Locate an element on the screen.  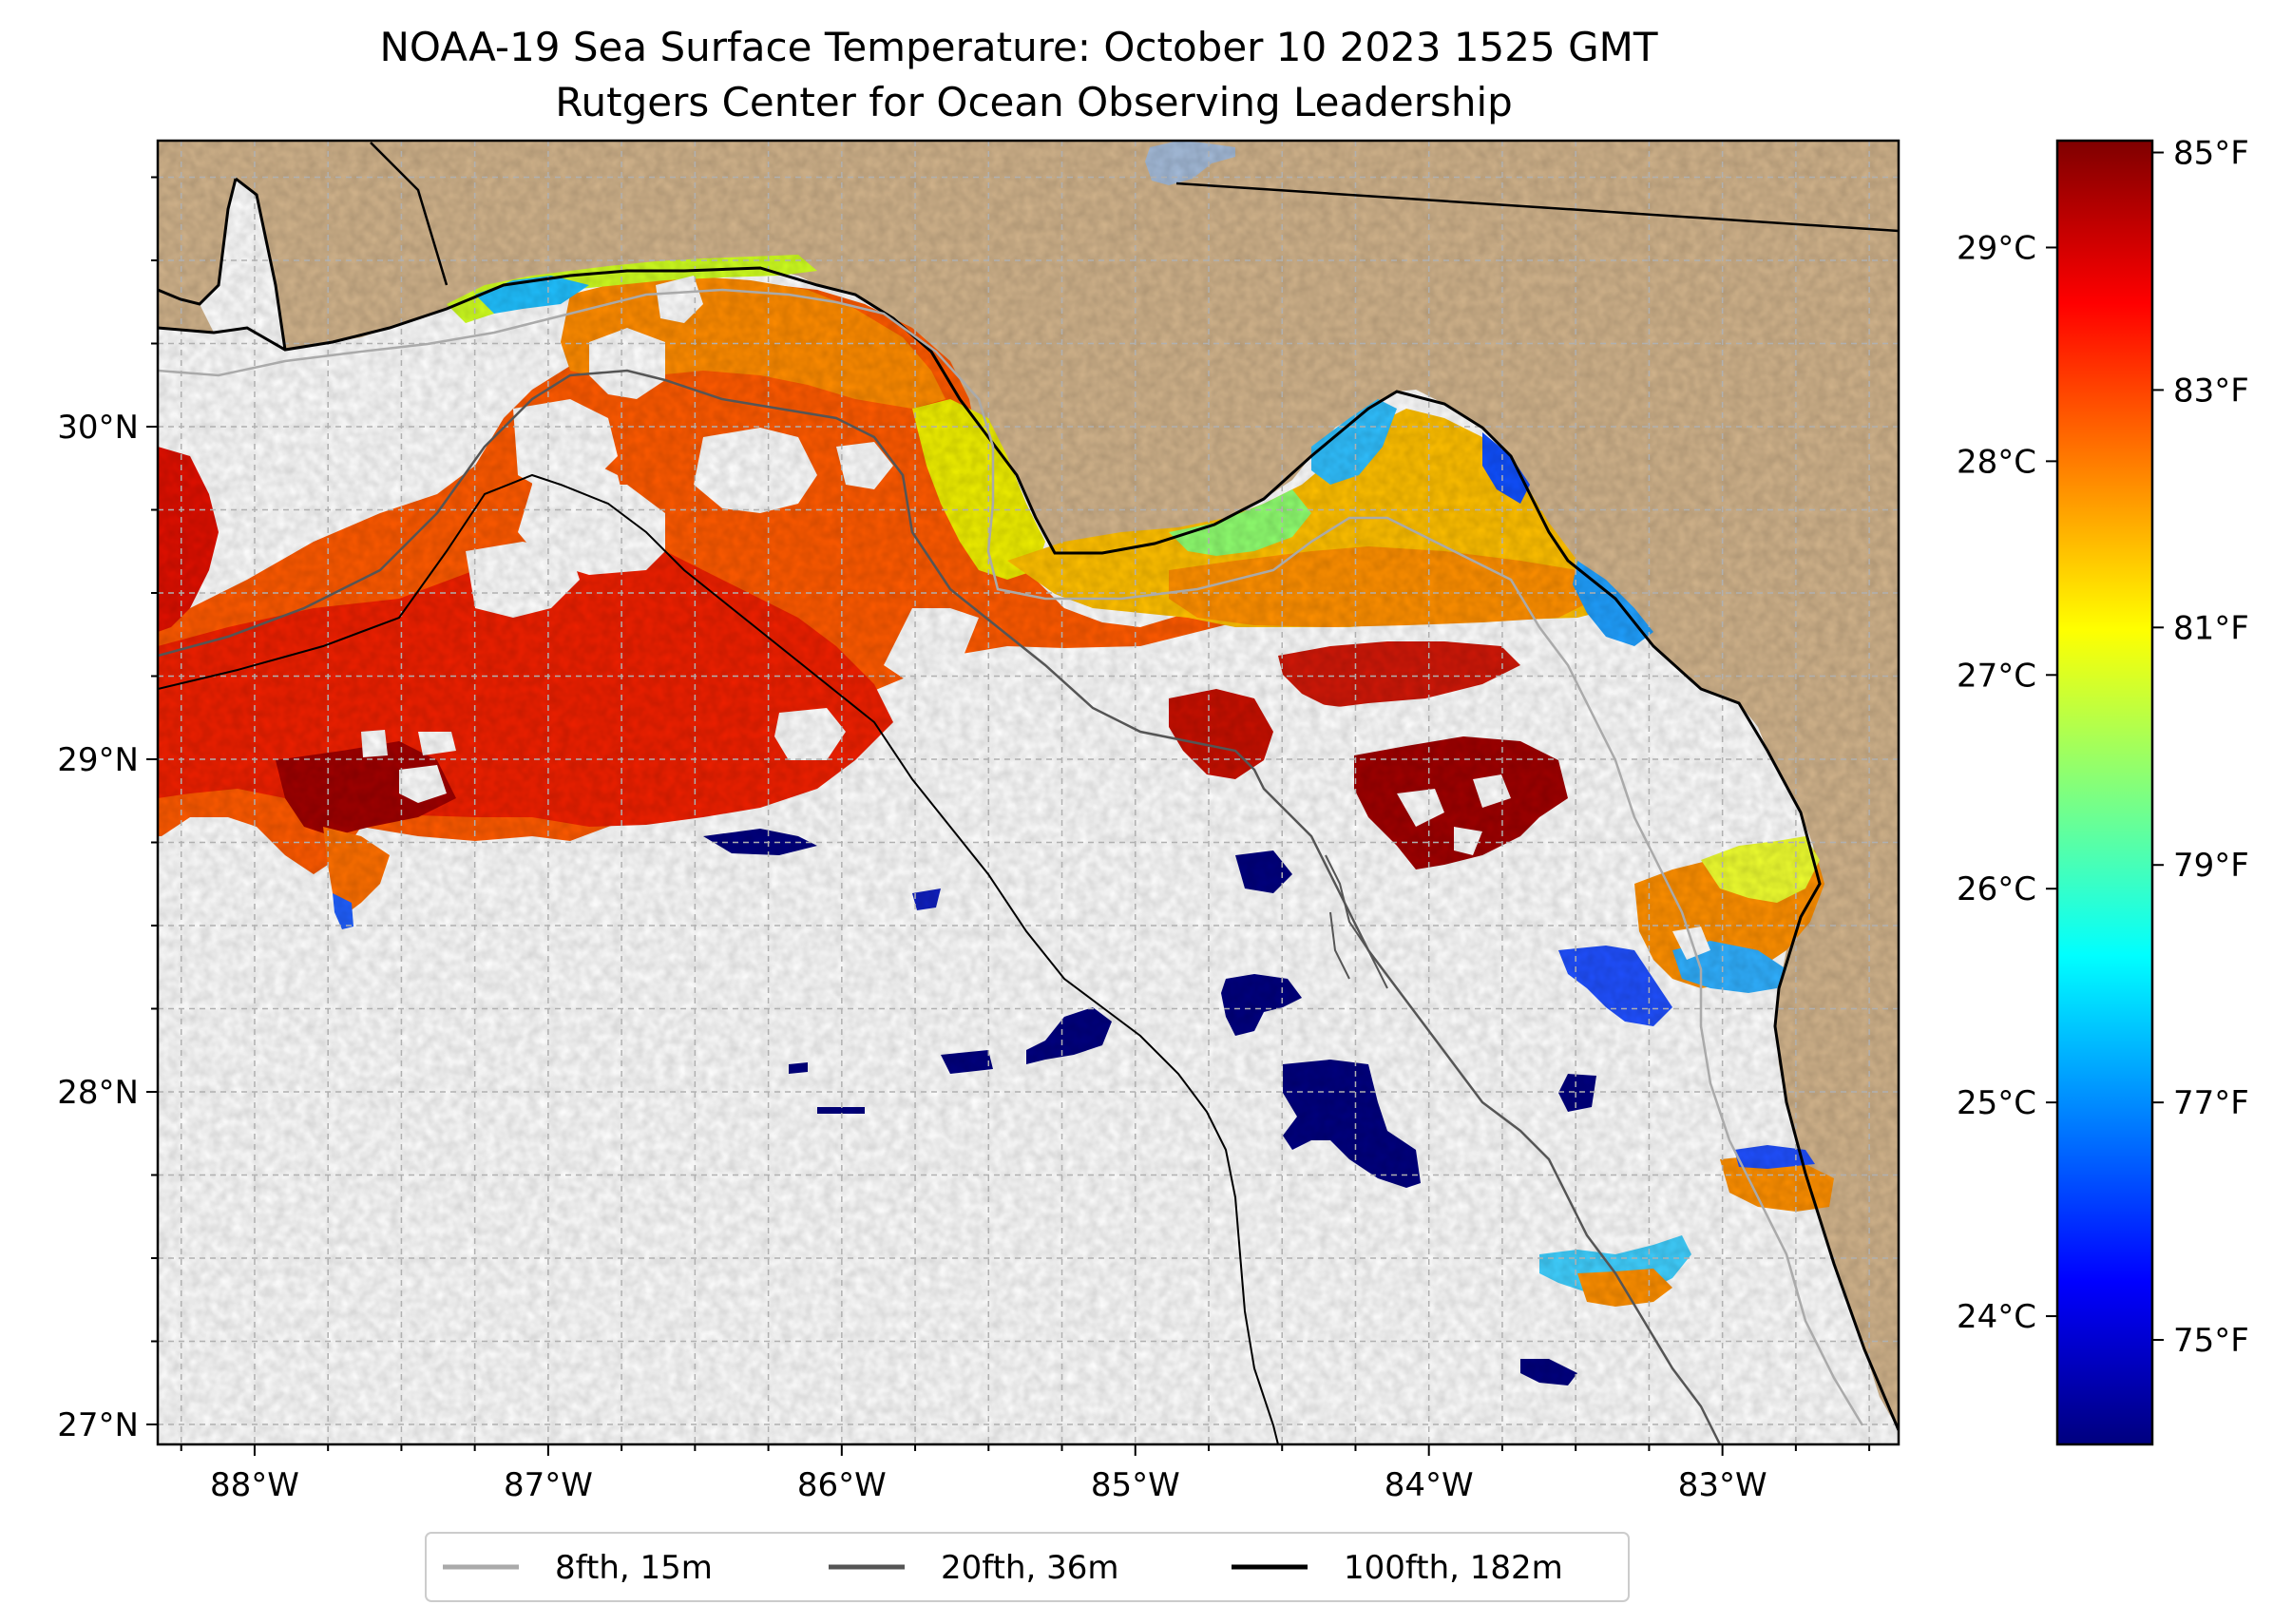
colorbar-fahrenheit-ticks: 85°F 83°F 81°F 79°F 77°F 75°F is located at coordinates (2200, 747).